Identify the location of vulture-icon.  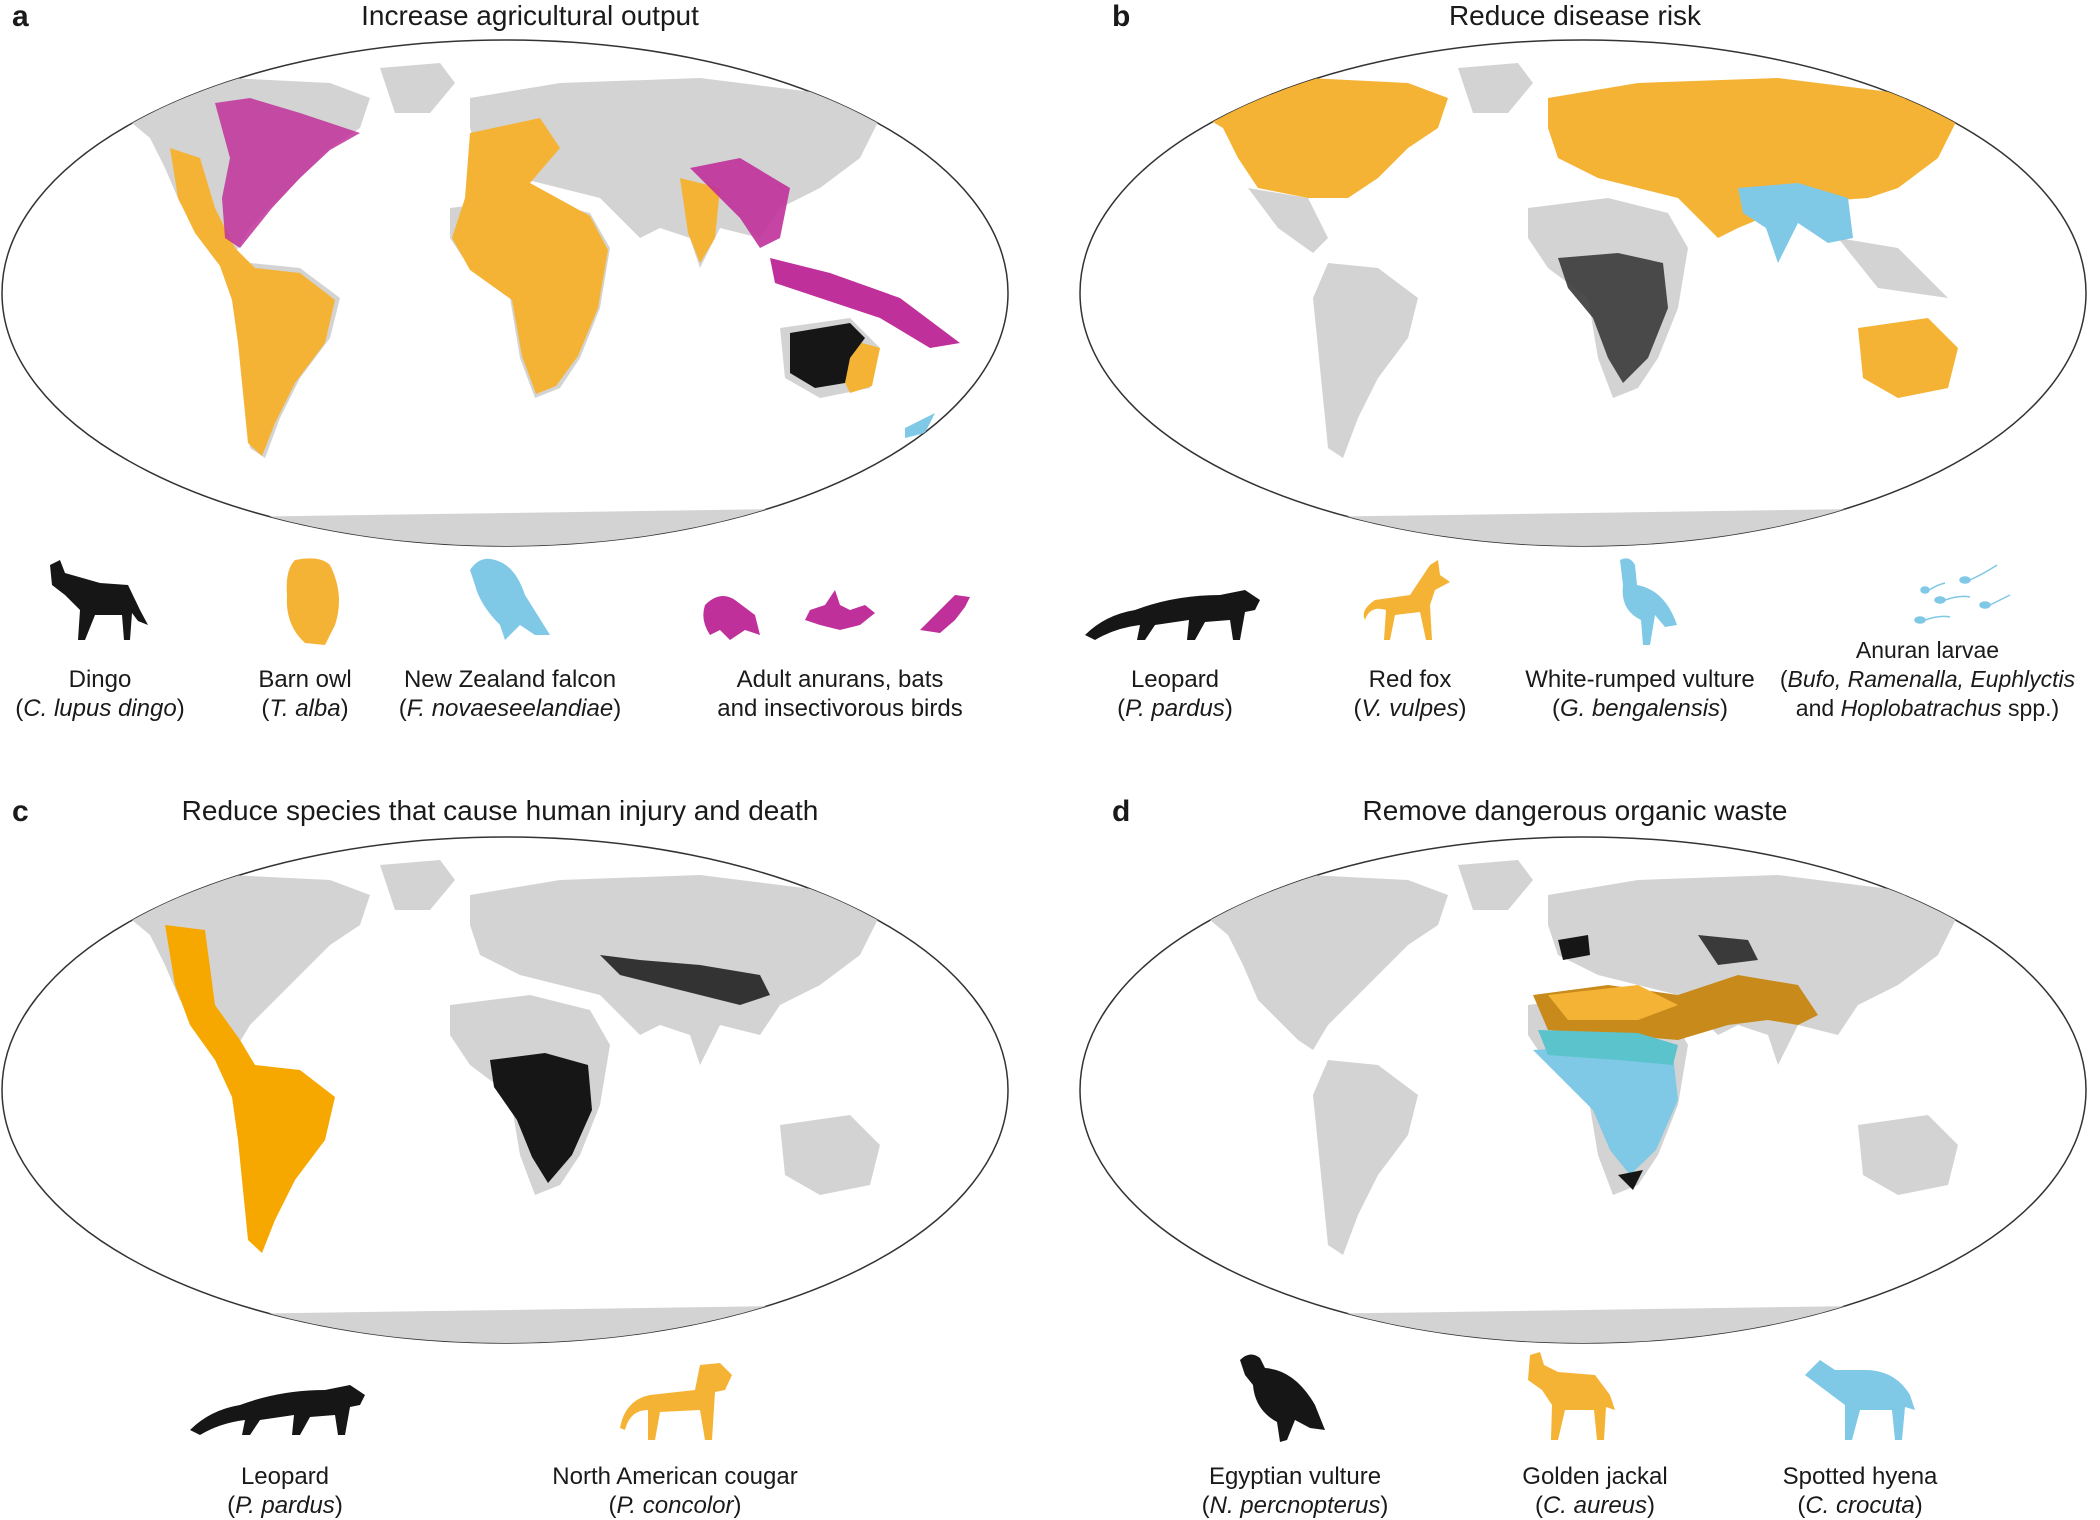
(1648, 601).